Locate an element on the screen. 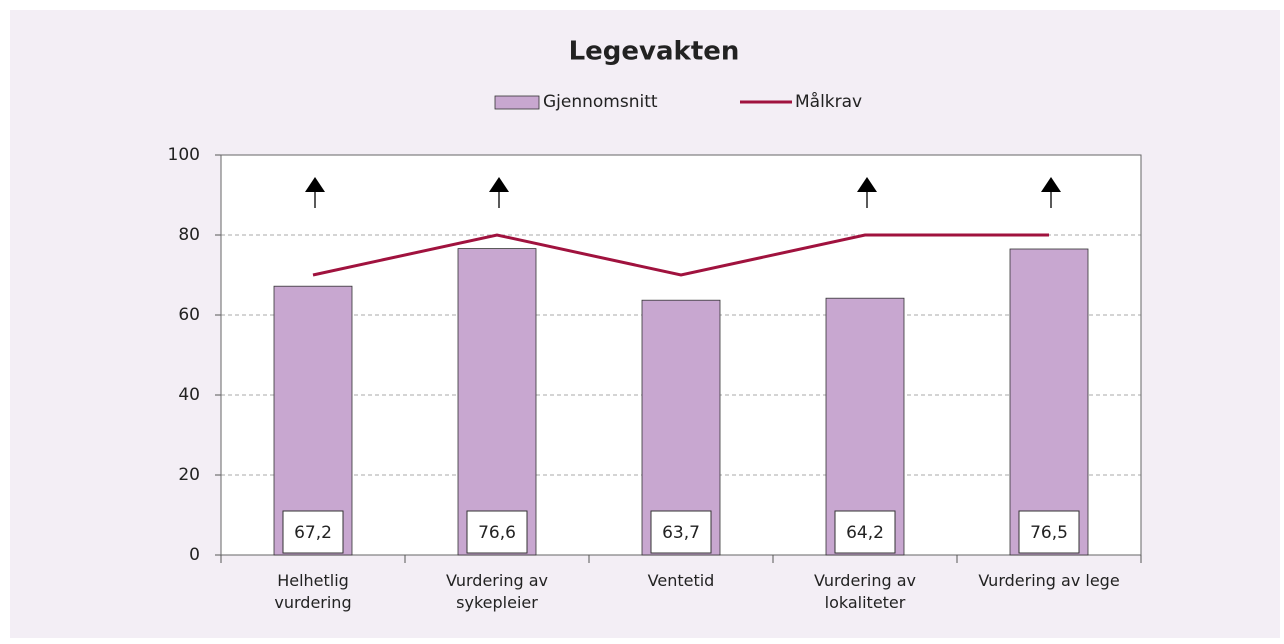 The width and height of the screenshot is (1284, 644). arrows is located at coordinates (683, 192).